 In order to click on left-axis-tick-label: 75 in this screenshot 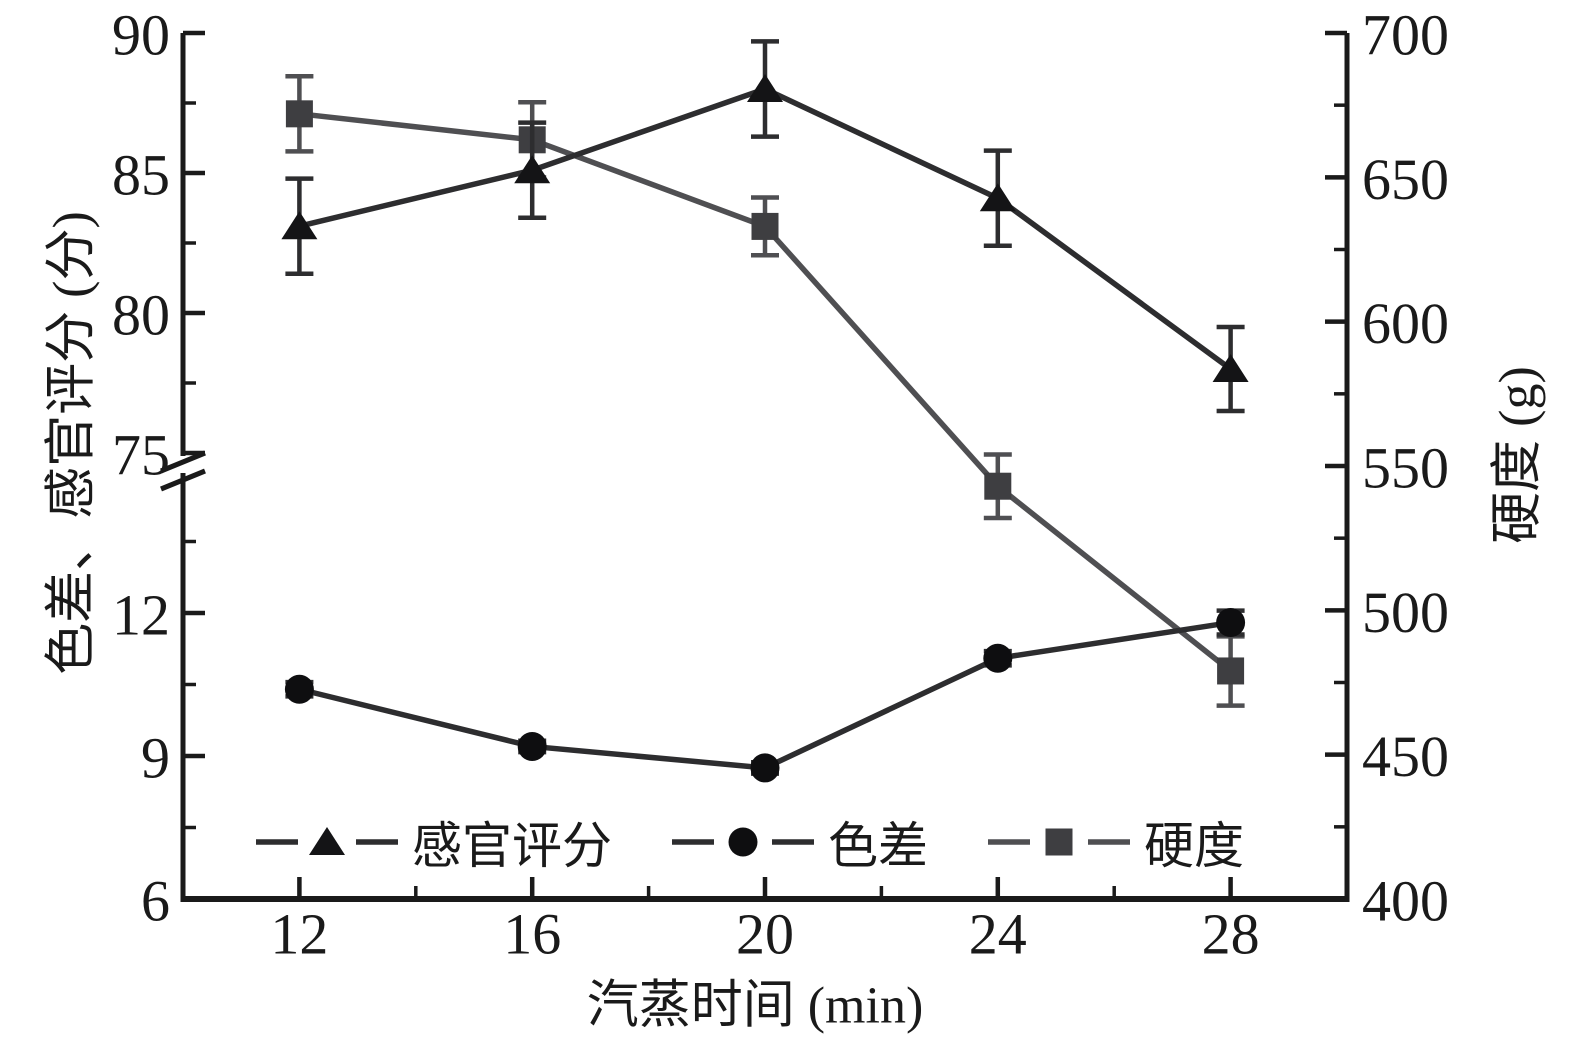, I will do `click(141, 455)`.